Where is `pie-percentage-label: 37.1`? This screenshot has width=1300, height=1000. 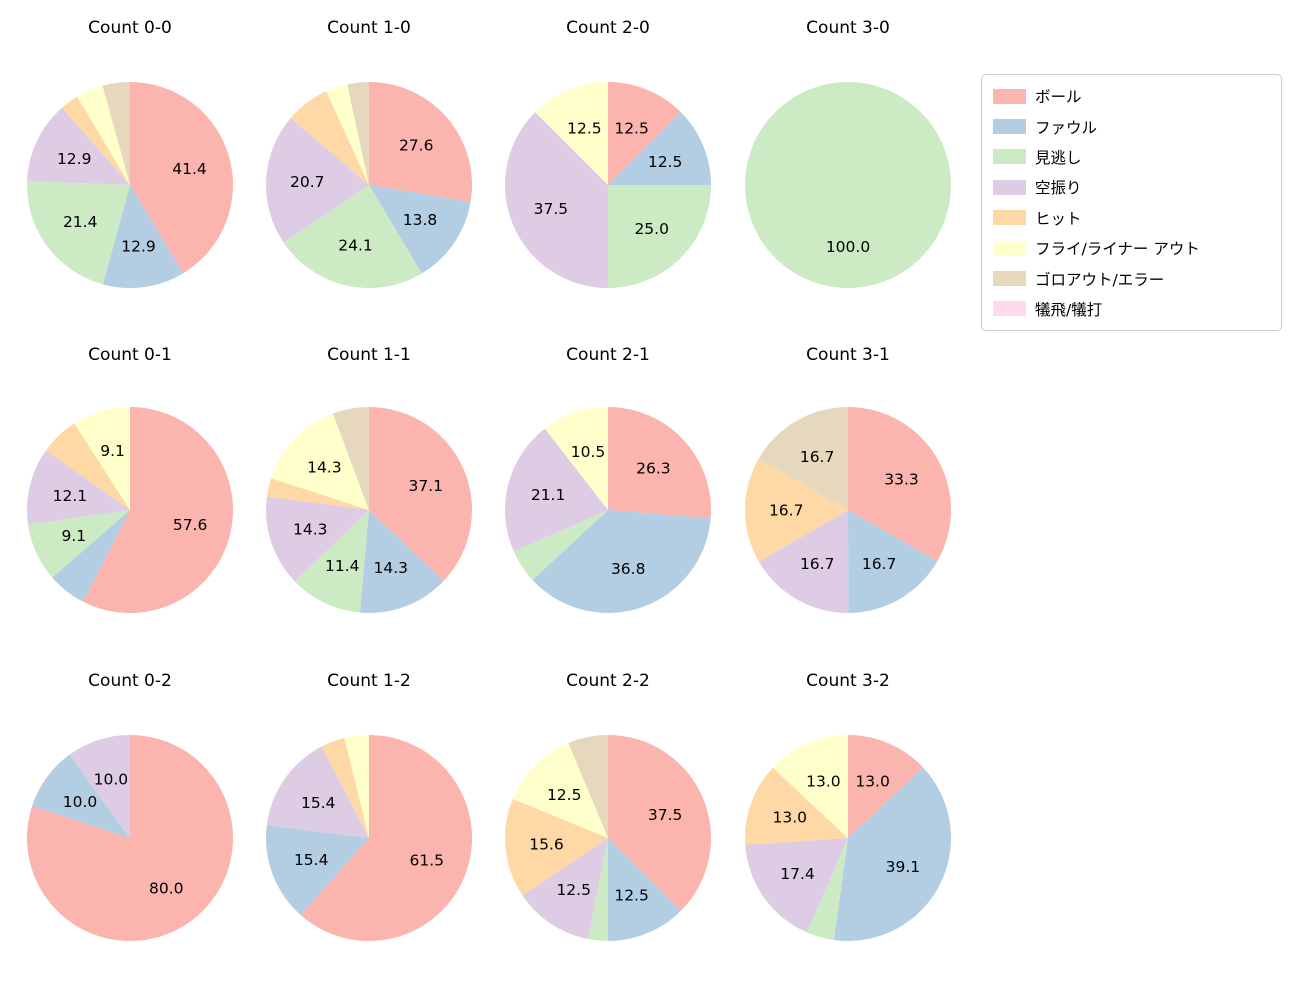 pie-percentage-label: 37.1 is located at coordinates (426, 486).